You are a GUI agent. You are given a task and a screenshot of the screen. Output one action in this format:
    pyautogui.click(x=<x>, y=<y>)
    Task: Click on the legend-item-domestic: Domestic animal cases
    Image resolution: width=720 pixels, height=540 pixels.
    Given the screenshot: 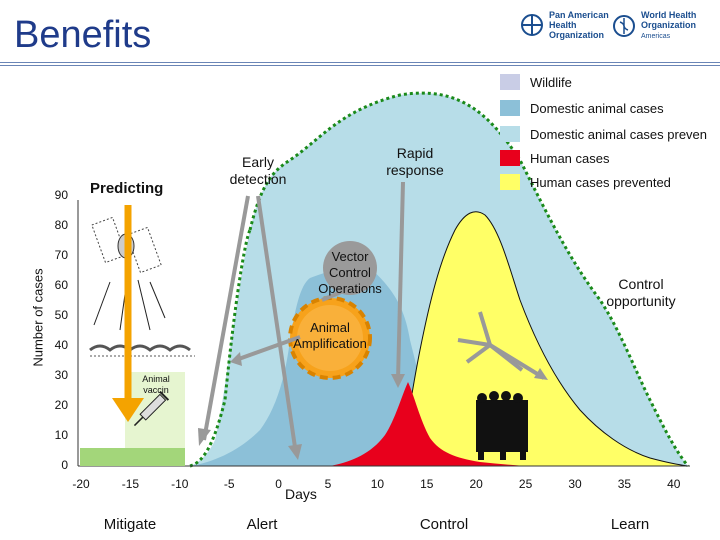 What is the action you would take?
    pyautogui.click(x=610, y=108)
    